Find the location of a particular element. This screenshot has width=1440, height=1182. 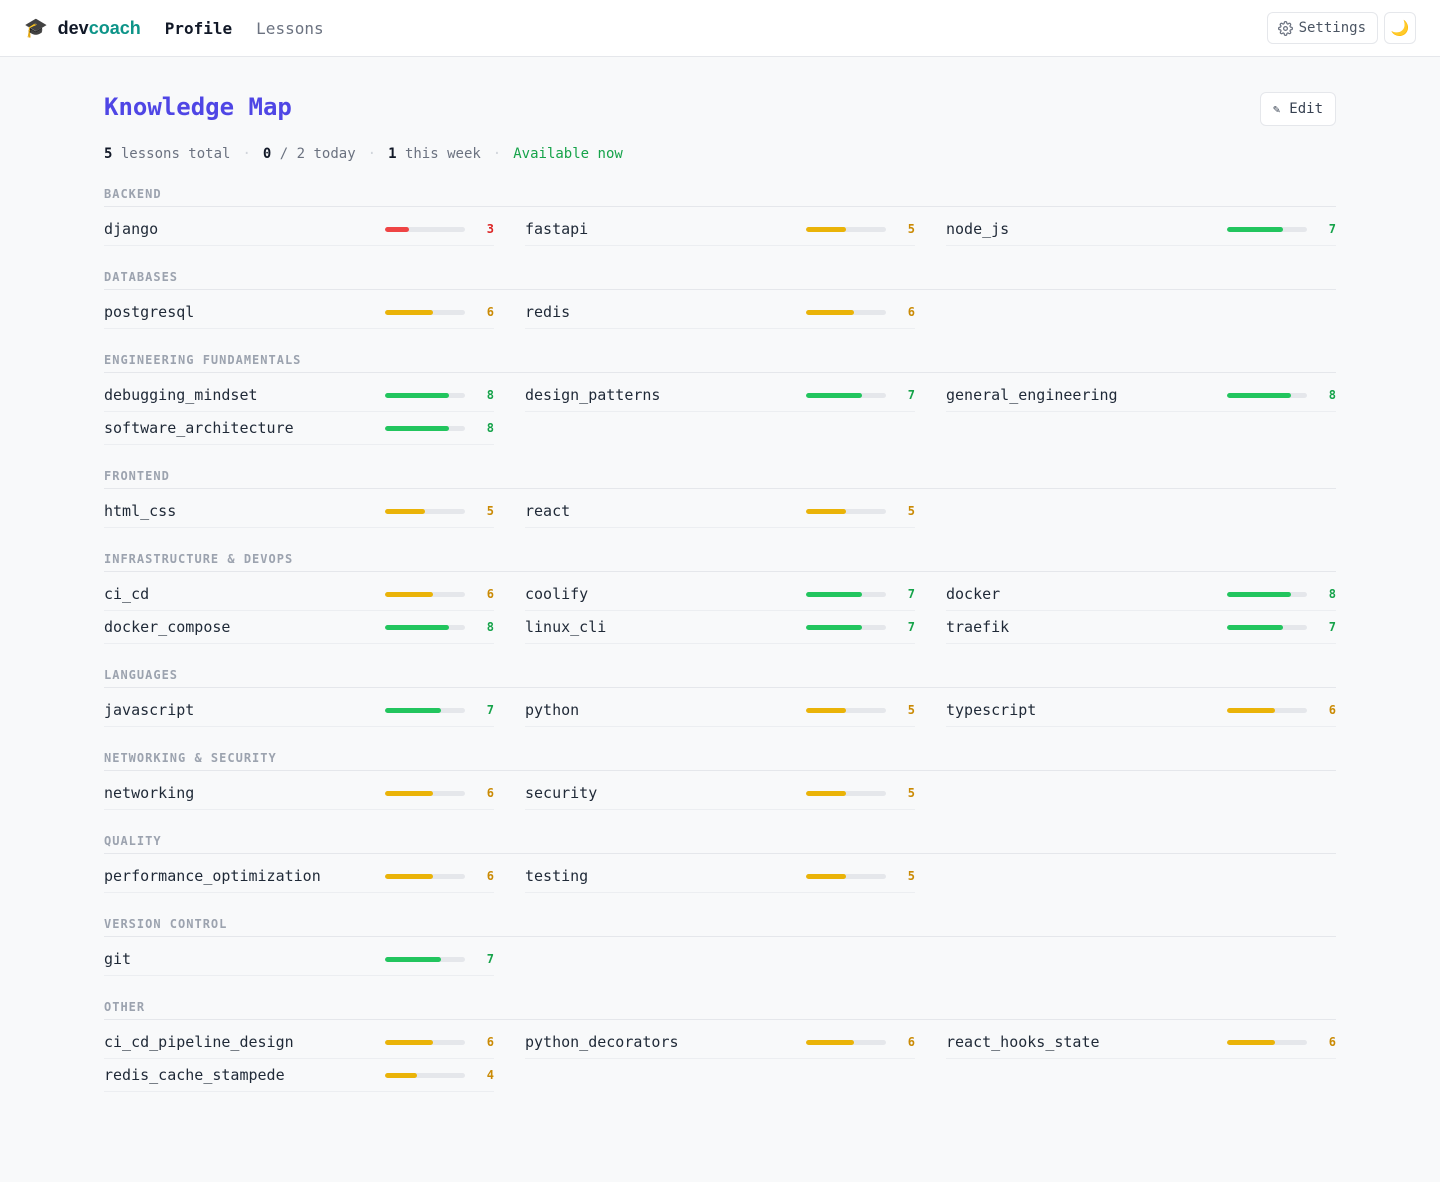

topic-name: traefik is located at coordinates (978, 627).